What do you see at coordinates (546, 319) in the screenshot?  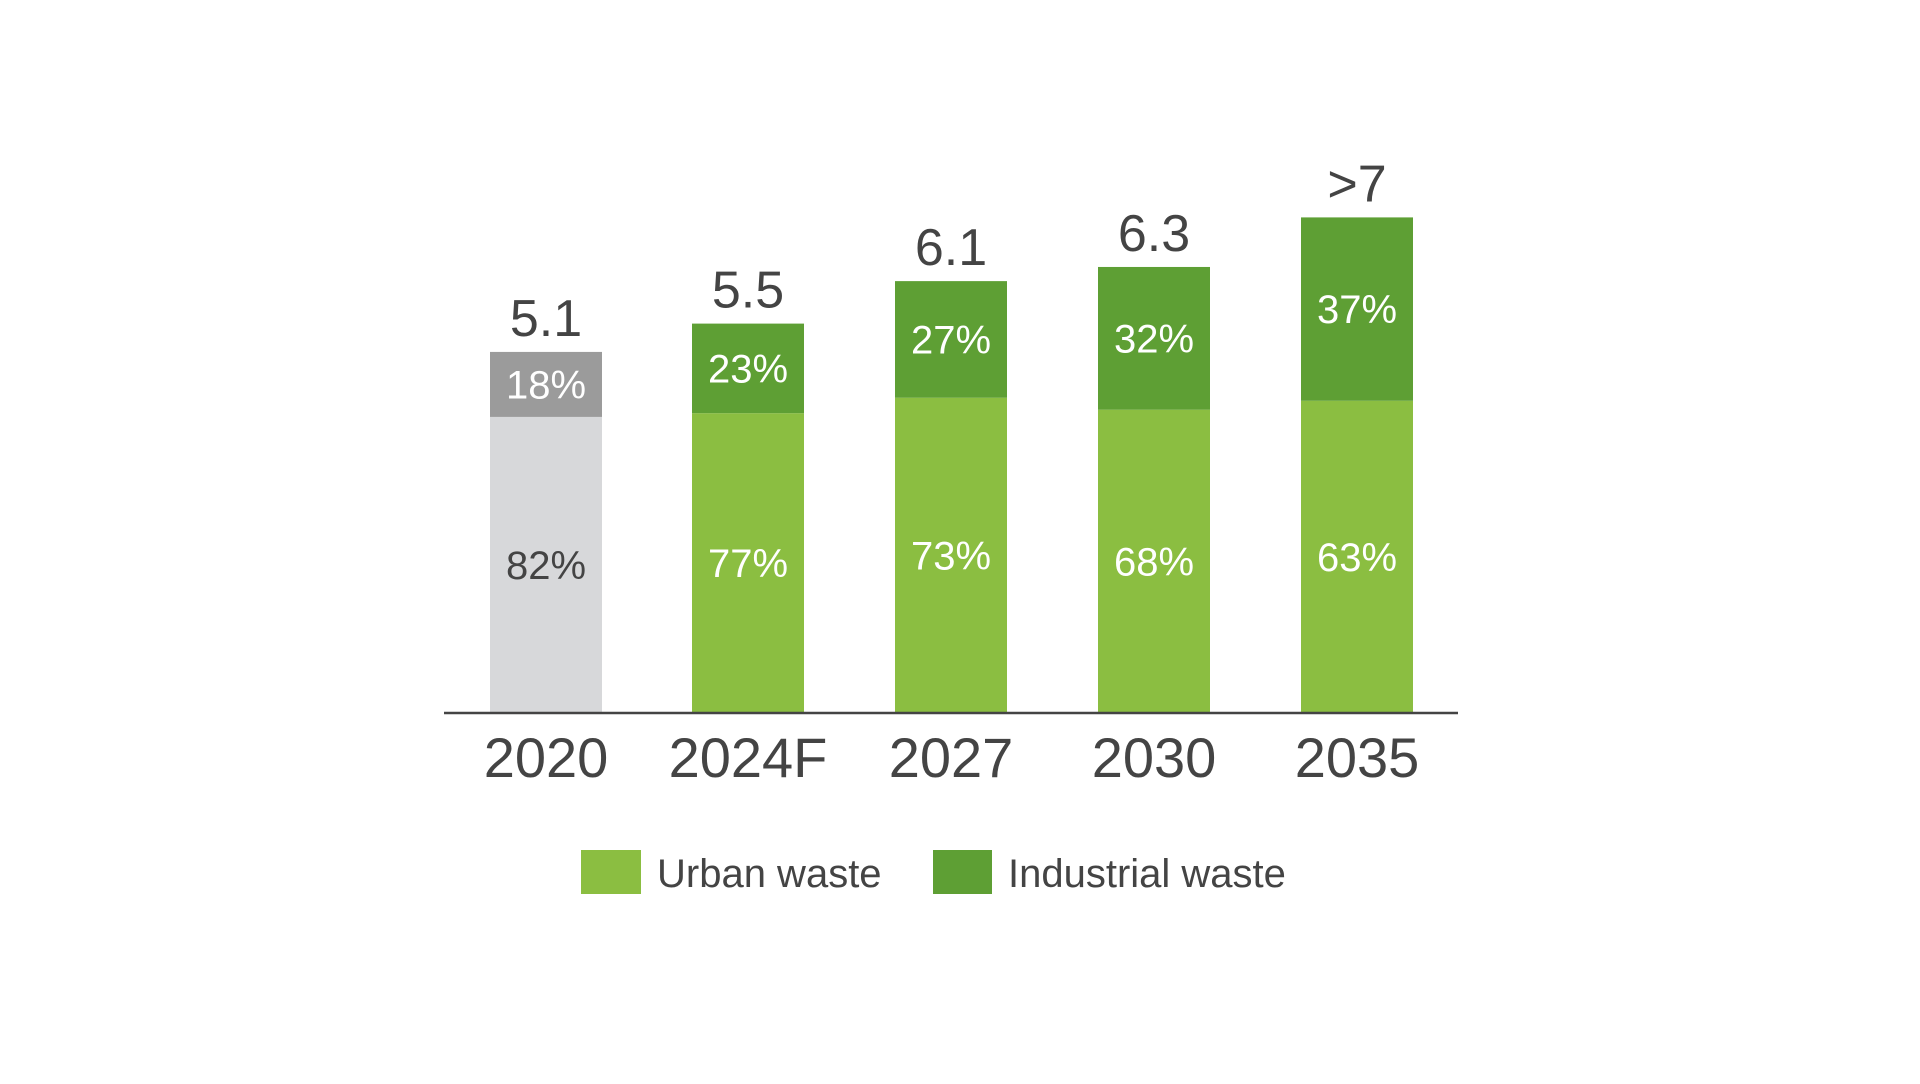 I see `total-label: 5.1` at bounding box center [546, 319].